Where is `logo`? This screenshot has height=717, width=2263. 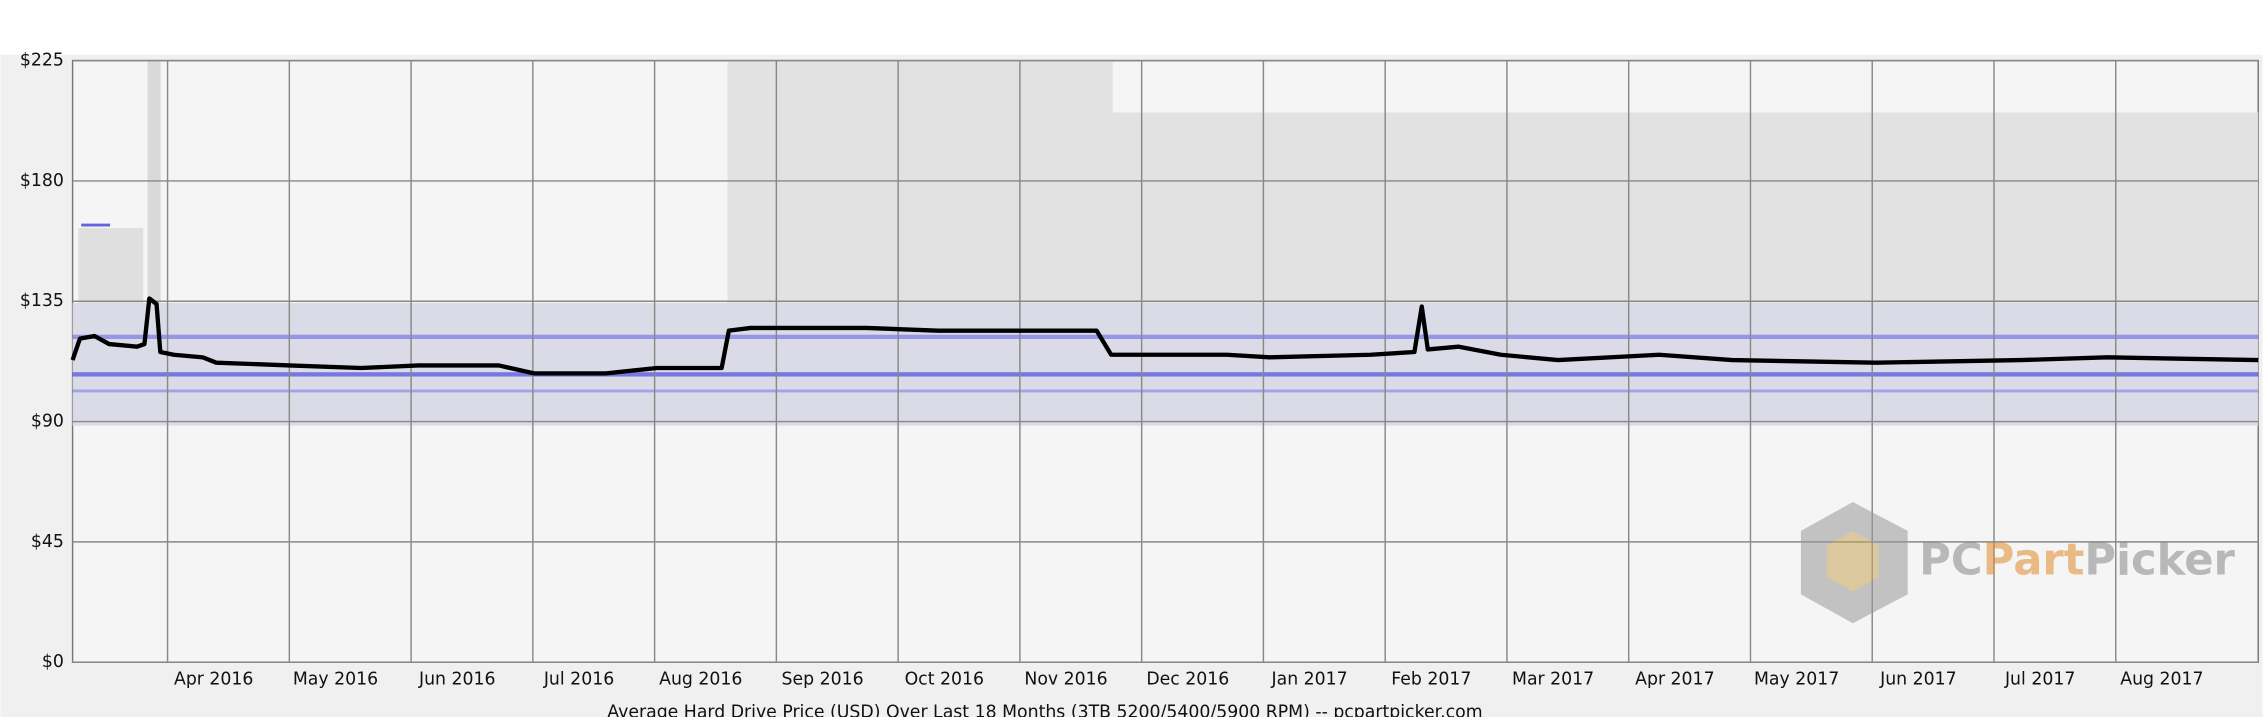
logo is located at coordinates (1852, 561).